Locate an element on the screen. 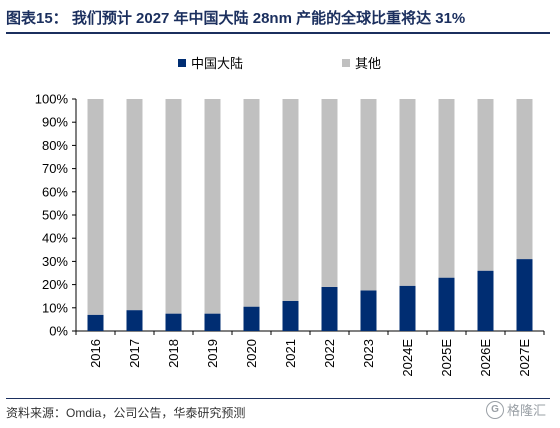 The width and height of the screenshot is (560, 428). legend-label-0: 中国大陆 is located at coordinates (217, 63).